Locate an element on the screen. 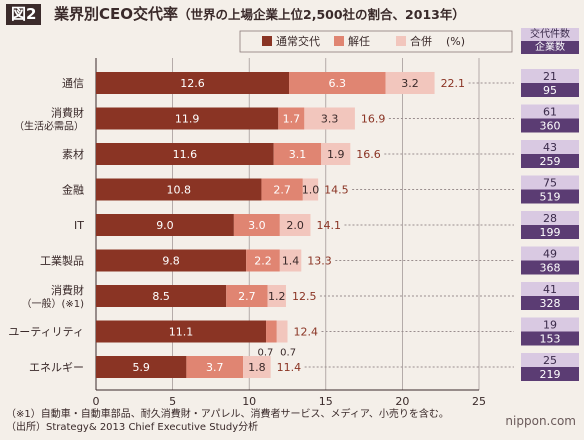 This screenshot has height=440, width=584. data-label-3-1: 11.6 is located at coordinates (185, 154).